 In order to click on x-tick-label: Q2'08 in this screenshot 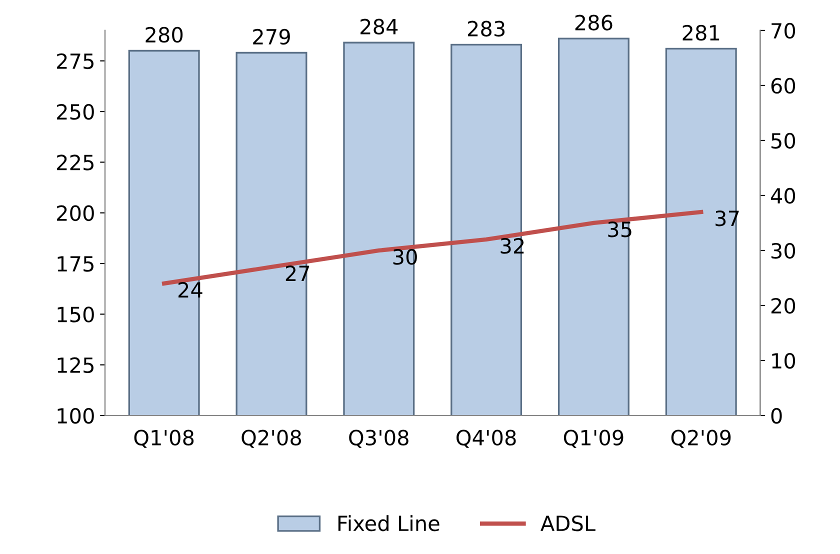, I will do `click(272, 439)`.